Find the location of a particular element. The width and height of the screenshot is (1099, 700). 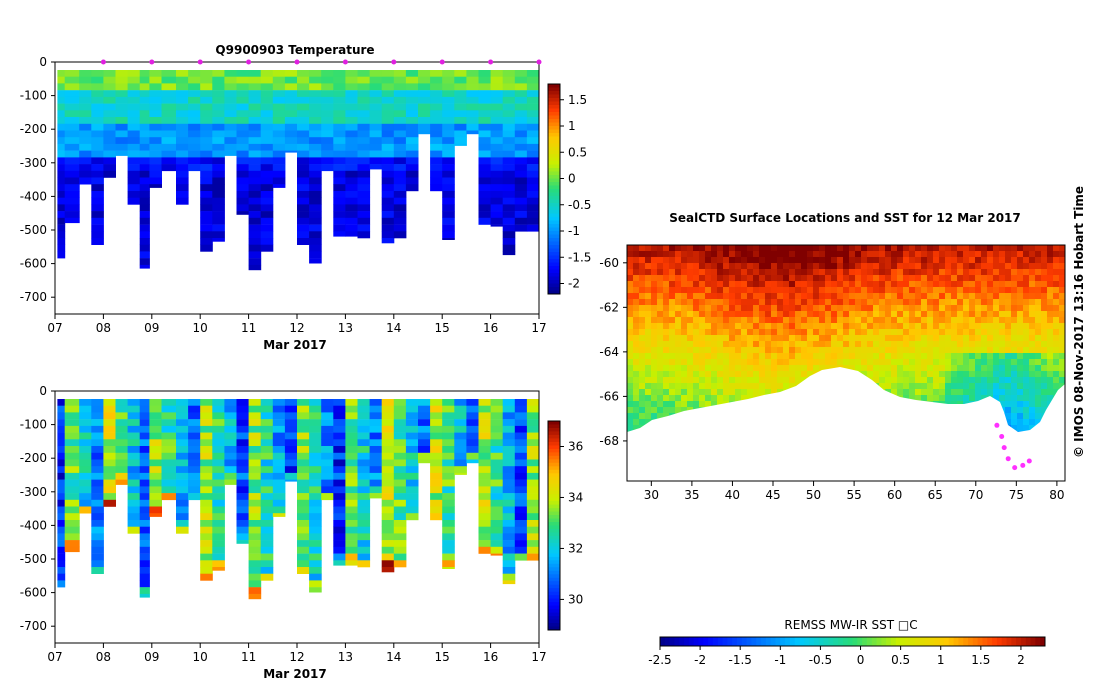

map-y-tick-label: -62 is located at coordinates (609, 307).